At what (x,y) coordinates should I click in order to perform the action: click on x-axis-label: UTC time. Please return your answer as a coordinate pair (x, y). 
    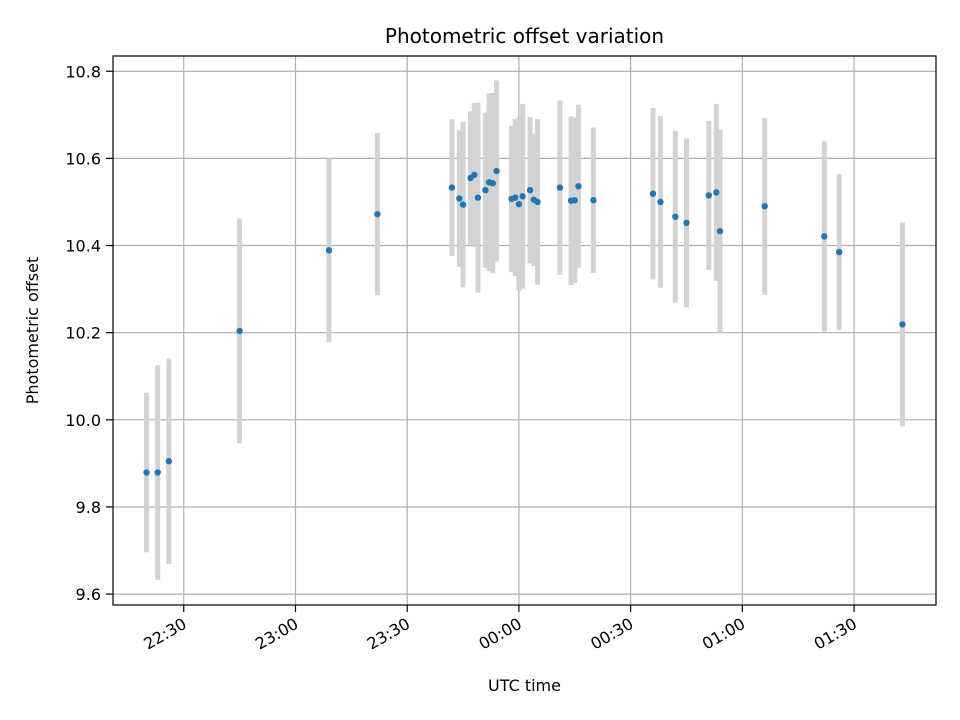
    Looking at the image, I should click on (524, 685).